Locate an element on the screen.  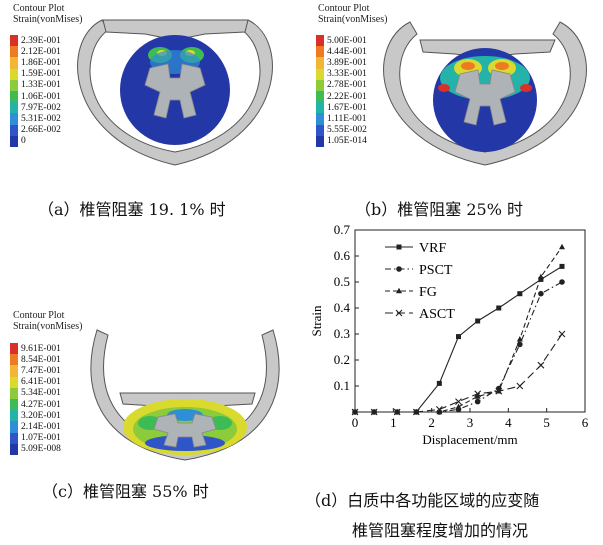
legend-label-fg: FG is located at coordinates (428, 292).